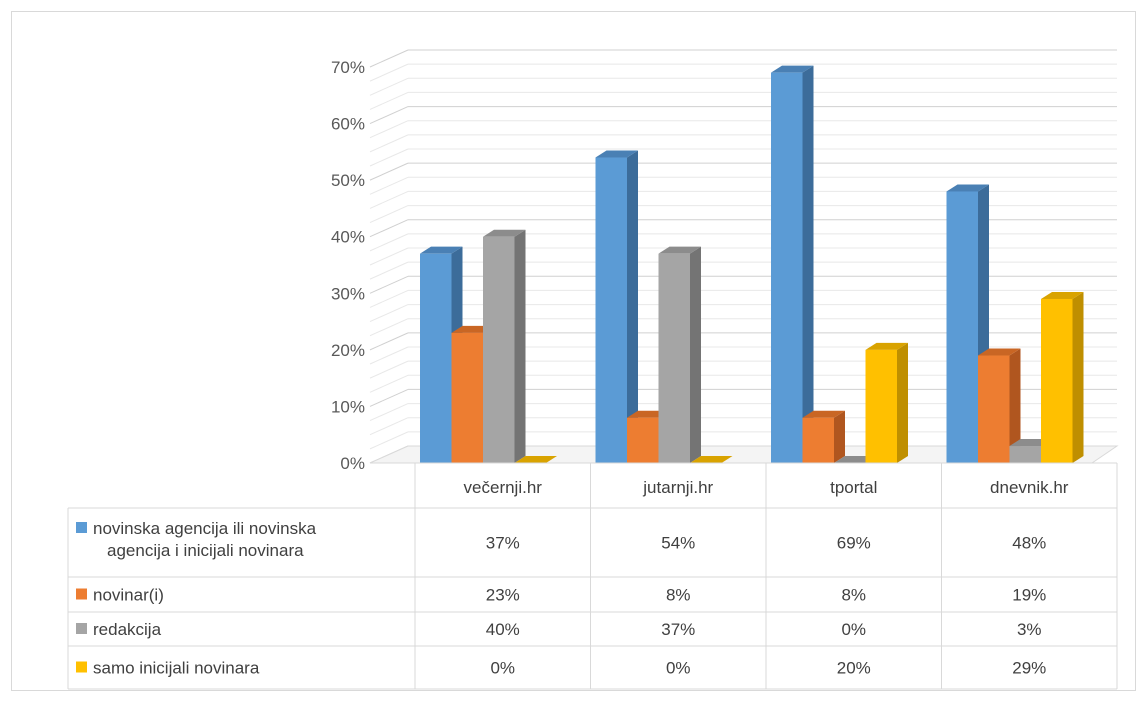  Describe the element at coordinates (1029, 543) in the screenshot. I see `data-value: 48%` at that location.